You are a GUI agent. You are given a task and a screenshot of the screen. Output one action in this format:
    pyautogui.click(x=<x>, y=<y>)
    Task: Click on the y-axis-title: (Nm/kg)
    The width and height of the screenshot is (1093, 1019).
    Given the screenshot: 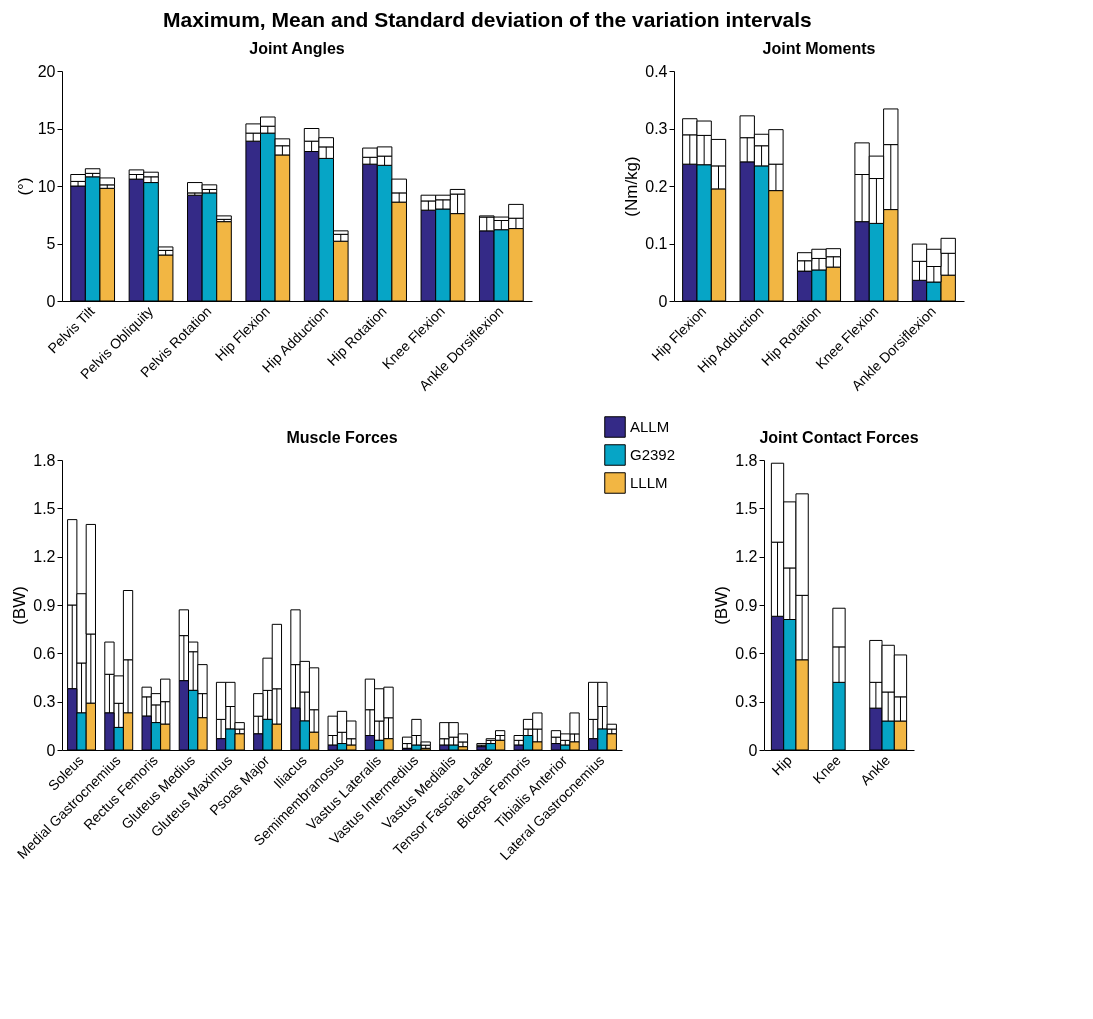 What is the action you would take?
    pyautogui.click(x=632, y=186)
    